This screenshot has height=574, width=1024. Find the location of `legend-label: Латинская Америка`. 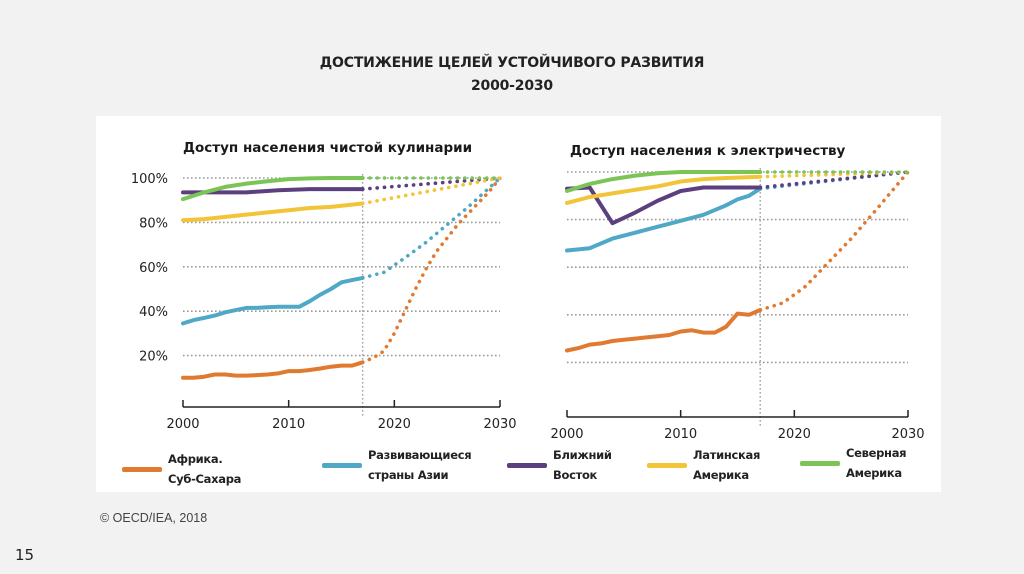

legend-label: Латинская Америка is located at coordinates (727, 465).